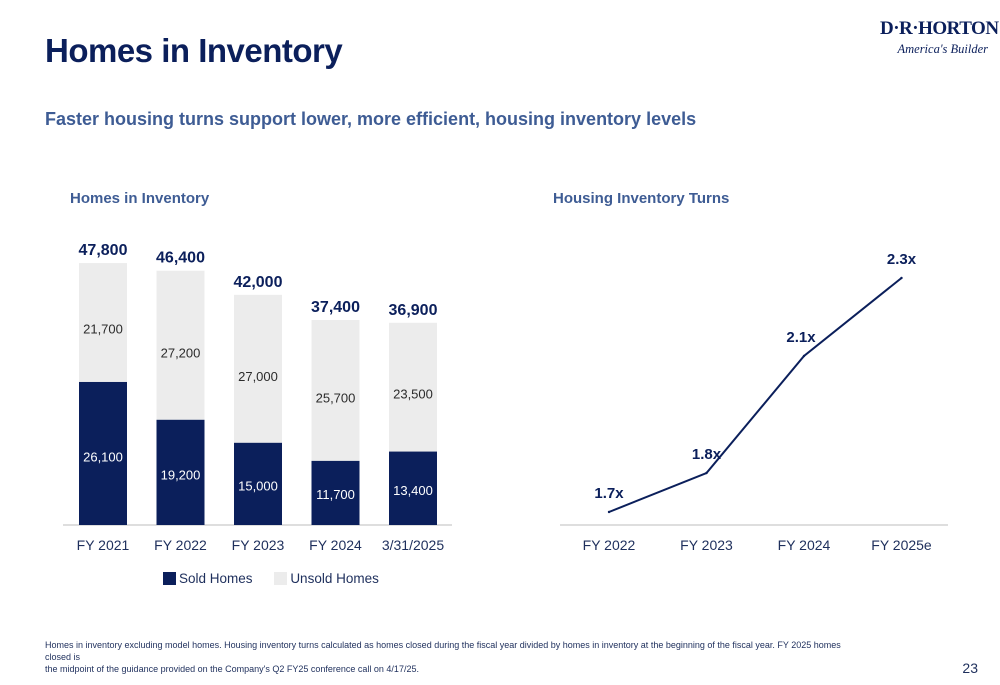 This screenshot has width=1000, height=685. I want to click on bar-total-label: 47,800, so click(103, 250).